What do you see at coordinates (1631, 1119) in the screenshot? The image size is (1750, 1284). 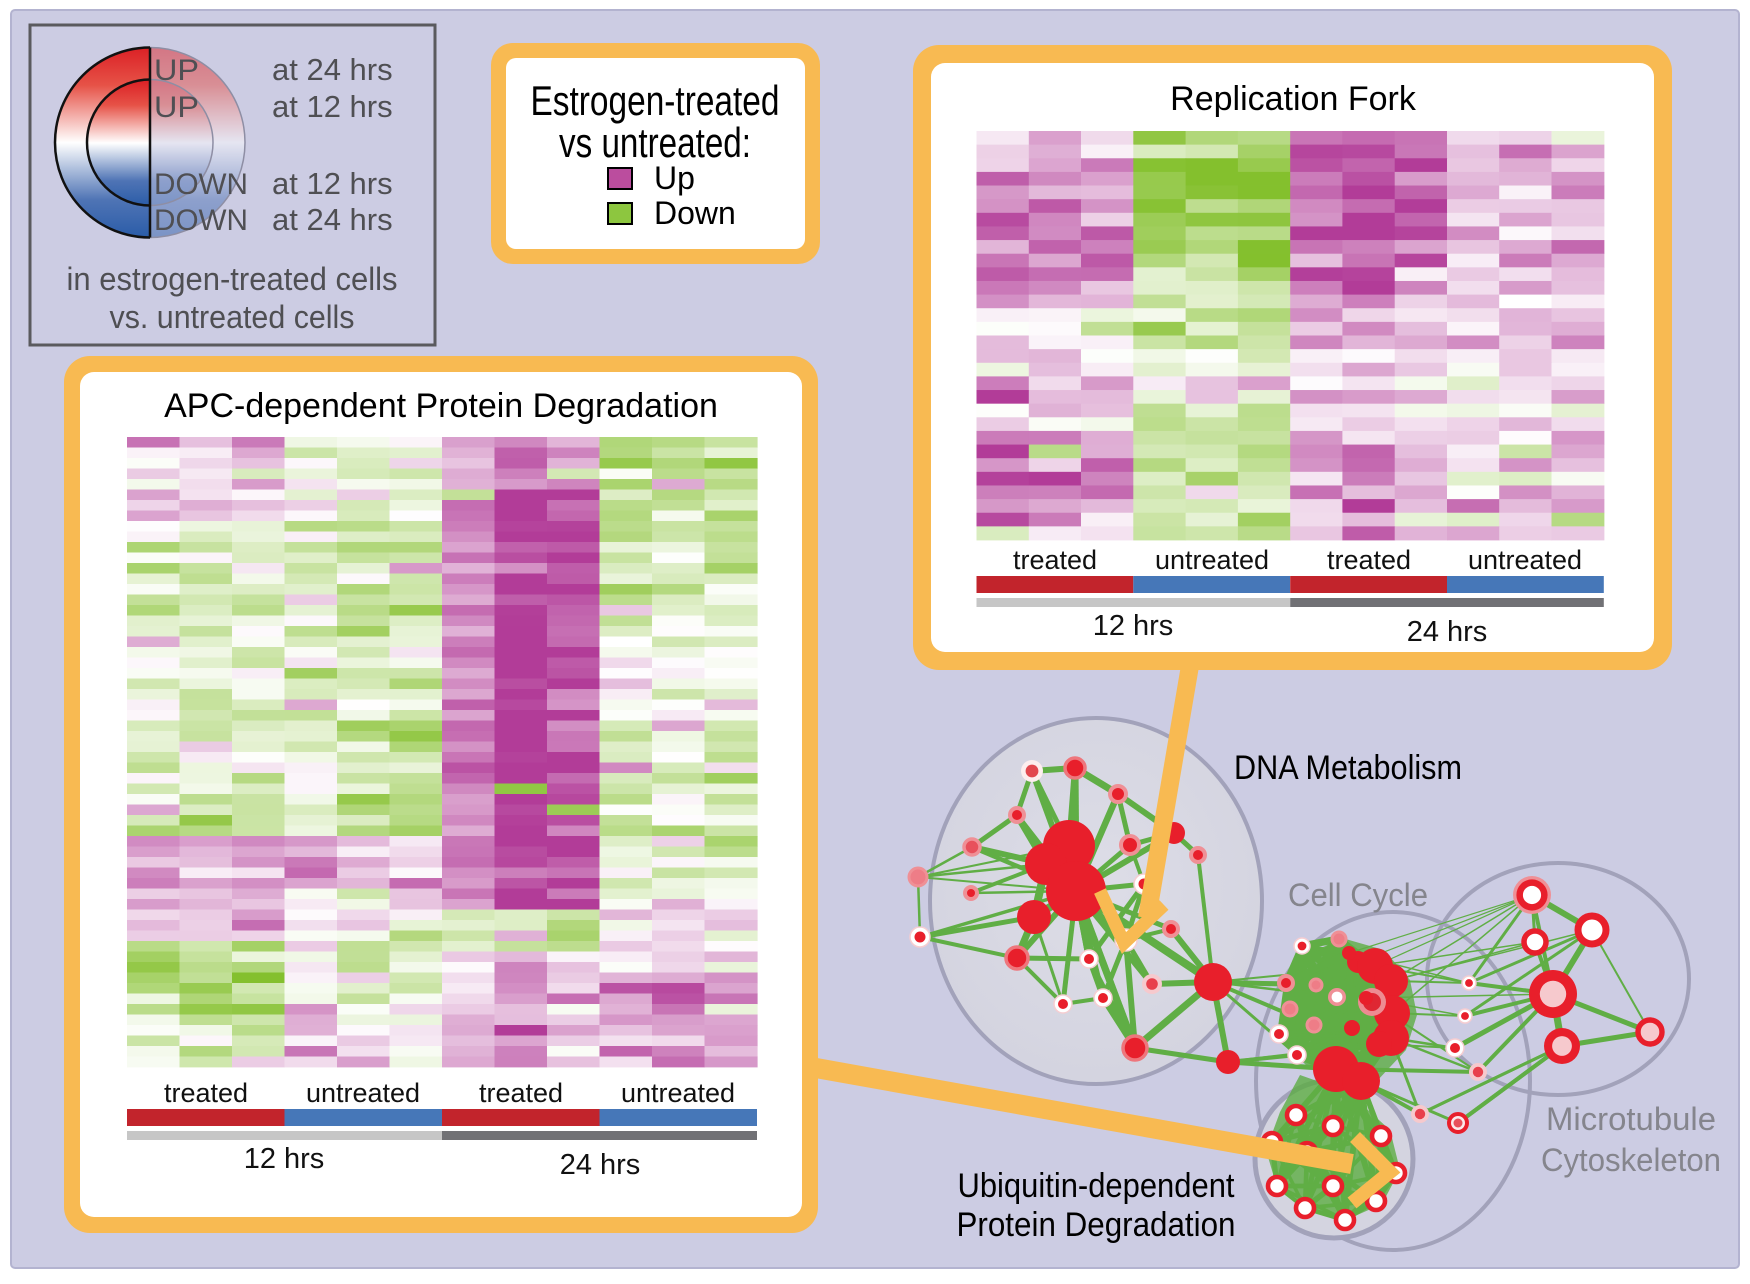 I see `svg-text: Microtubule` at bounding box center [1631, 1119].